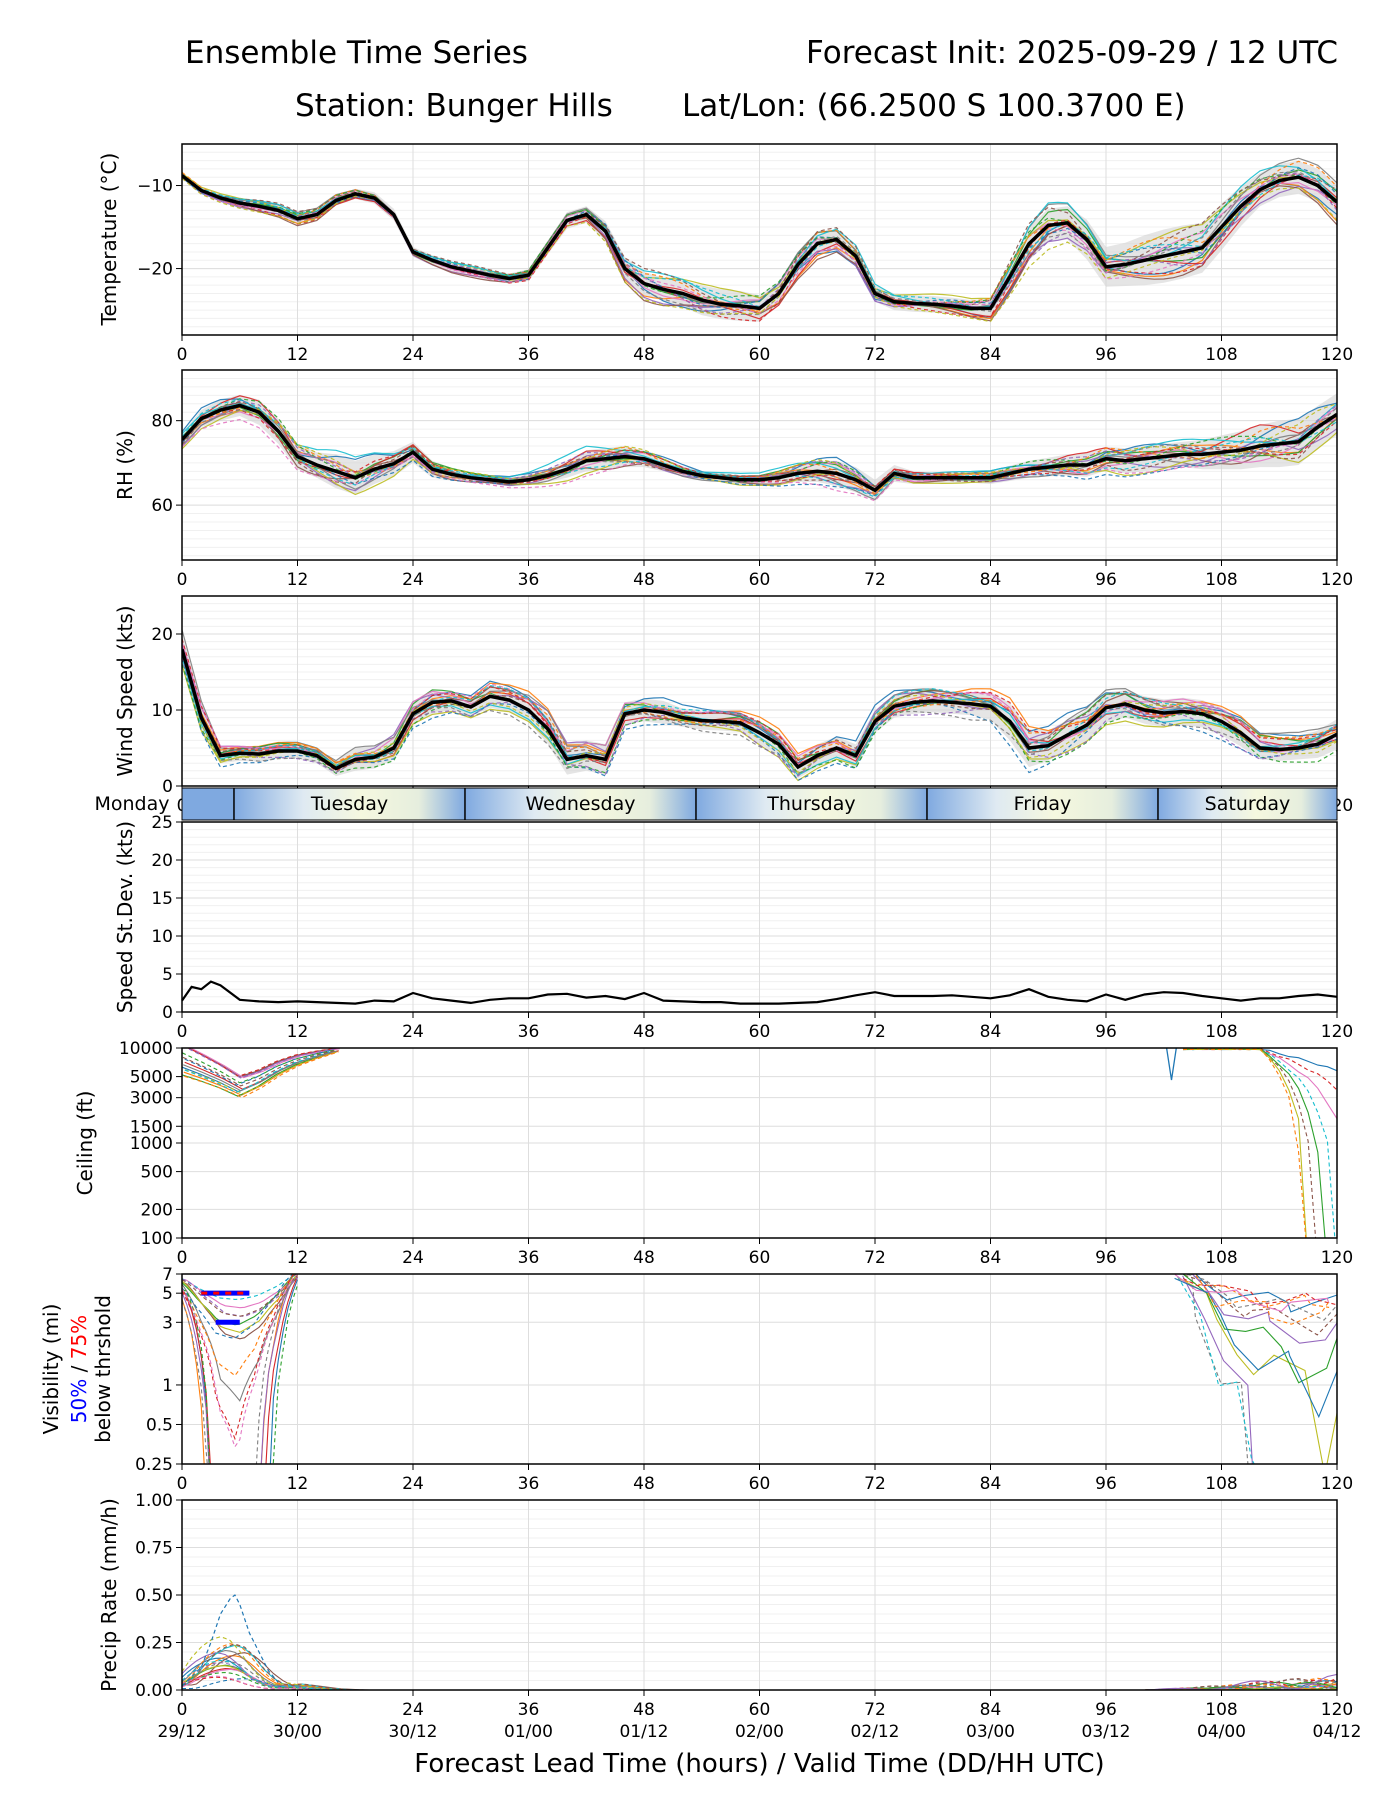 The width and height of the screenshot is (1400, 1800). I want to click on ceiling-xtick-label: 12, so click(298, 1258).